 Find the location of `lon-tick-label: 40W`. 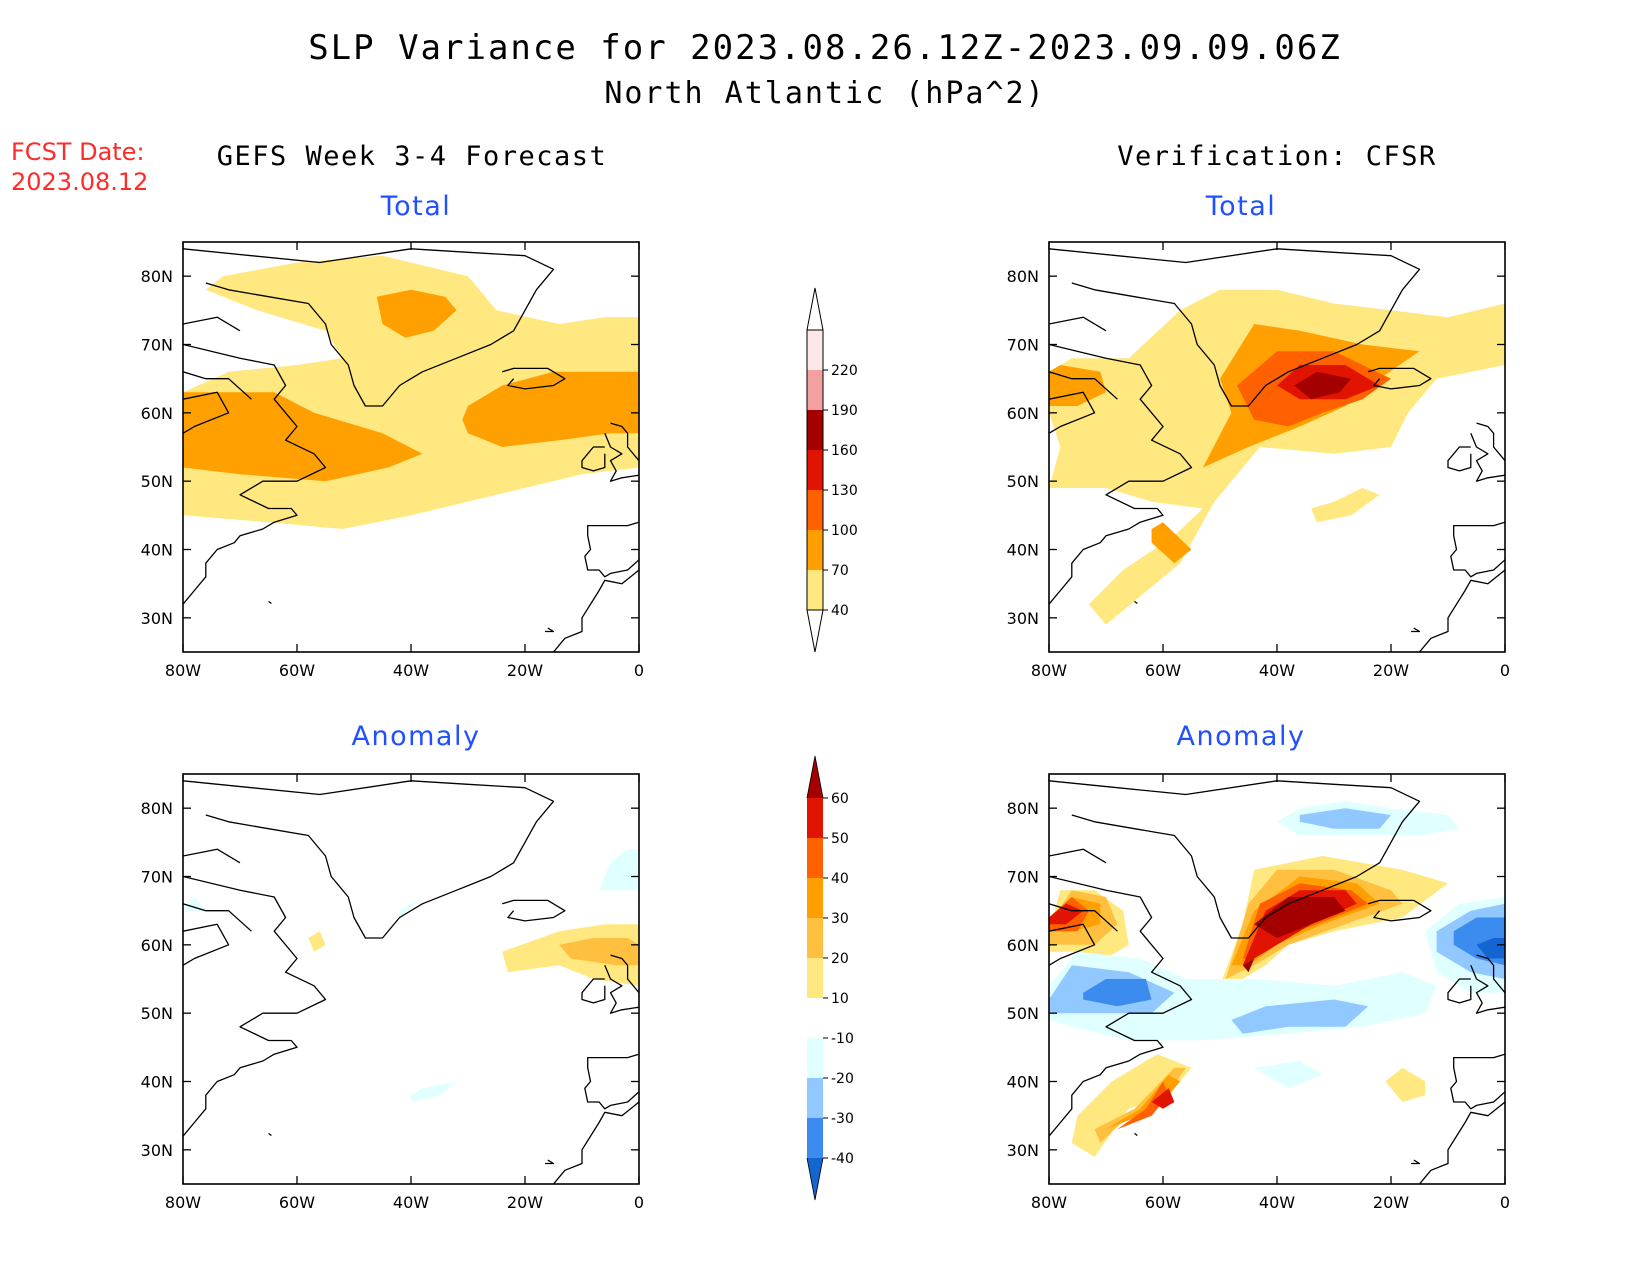

lon-tick-label: 40W is located at coordinates (411, 670).